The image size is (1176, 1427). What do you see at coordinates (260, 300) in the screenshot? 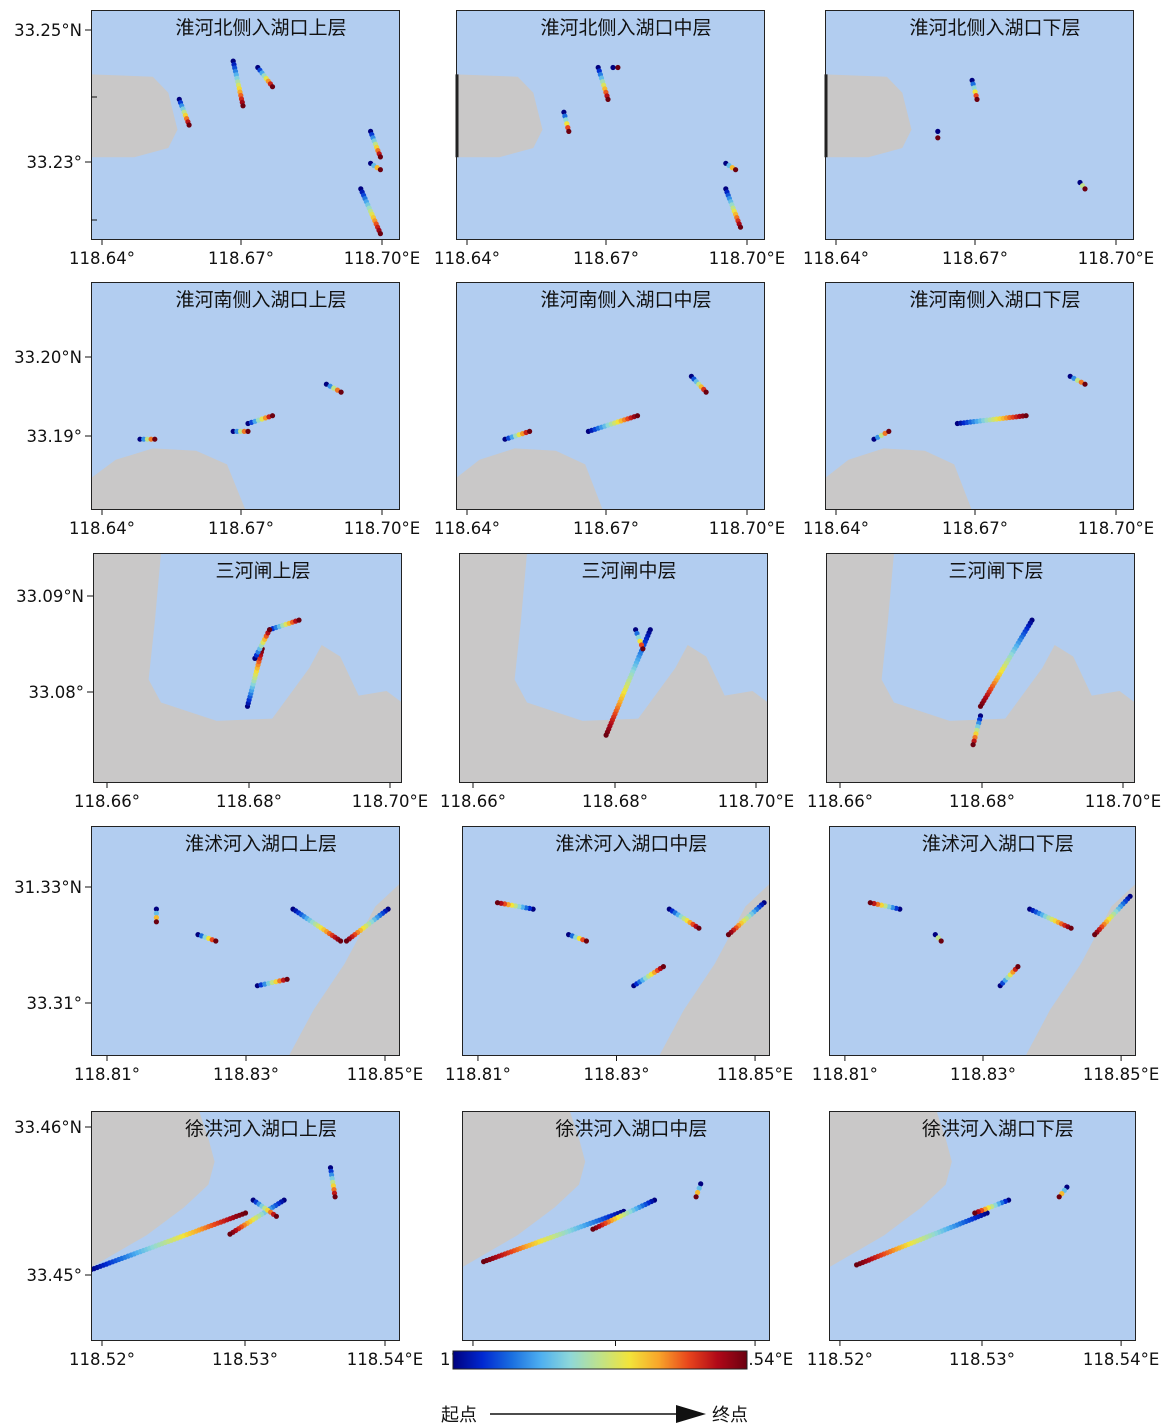
I see `panel-title: 淮河南侧入湖口上层` at bounding box center [260, 300].